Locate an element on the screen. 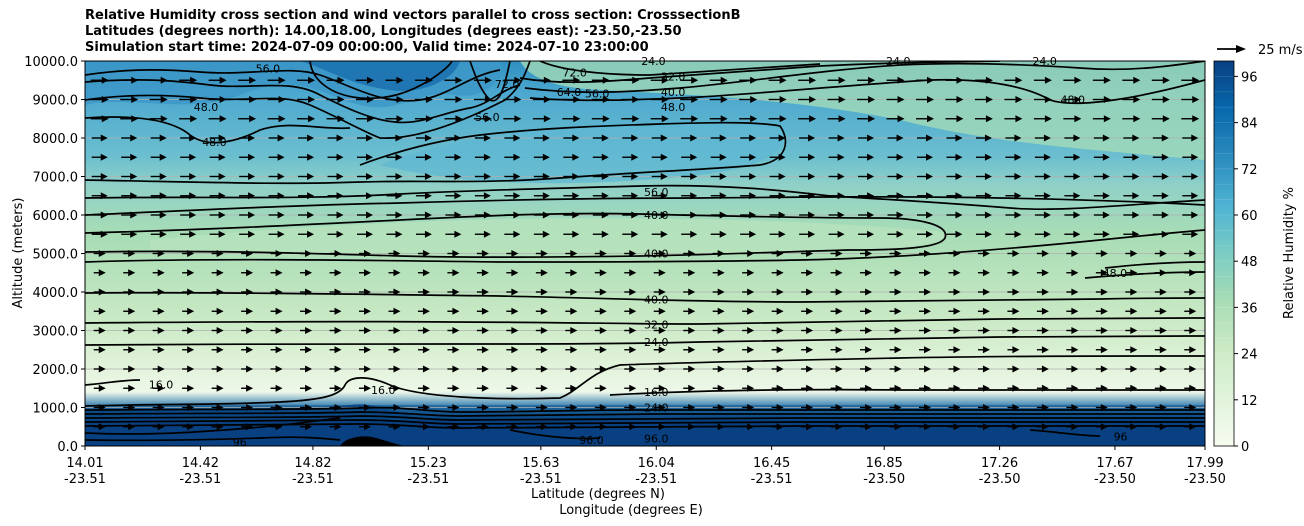 The width and height of the screenshot is (1304, 526). contour-label: 96 is located at coordinates (240, 442).